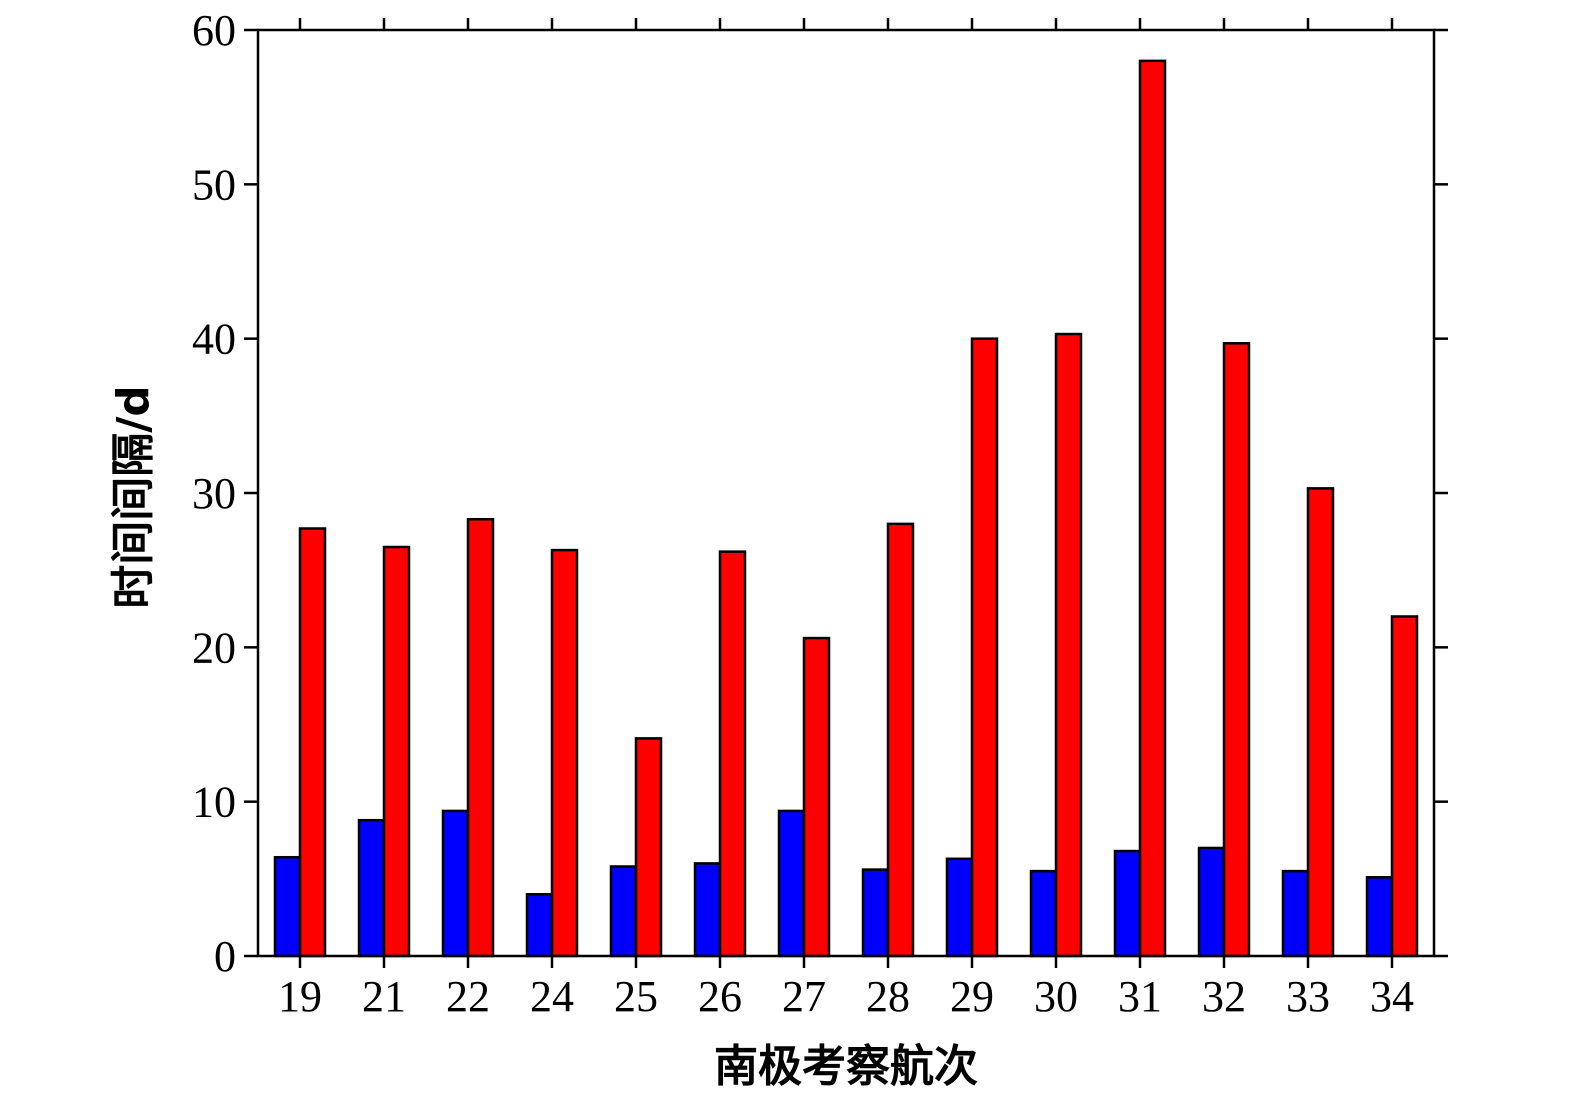 The image size is (1575, 1102). I want to click on x-tick-label: 28, so click(888, 996).